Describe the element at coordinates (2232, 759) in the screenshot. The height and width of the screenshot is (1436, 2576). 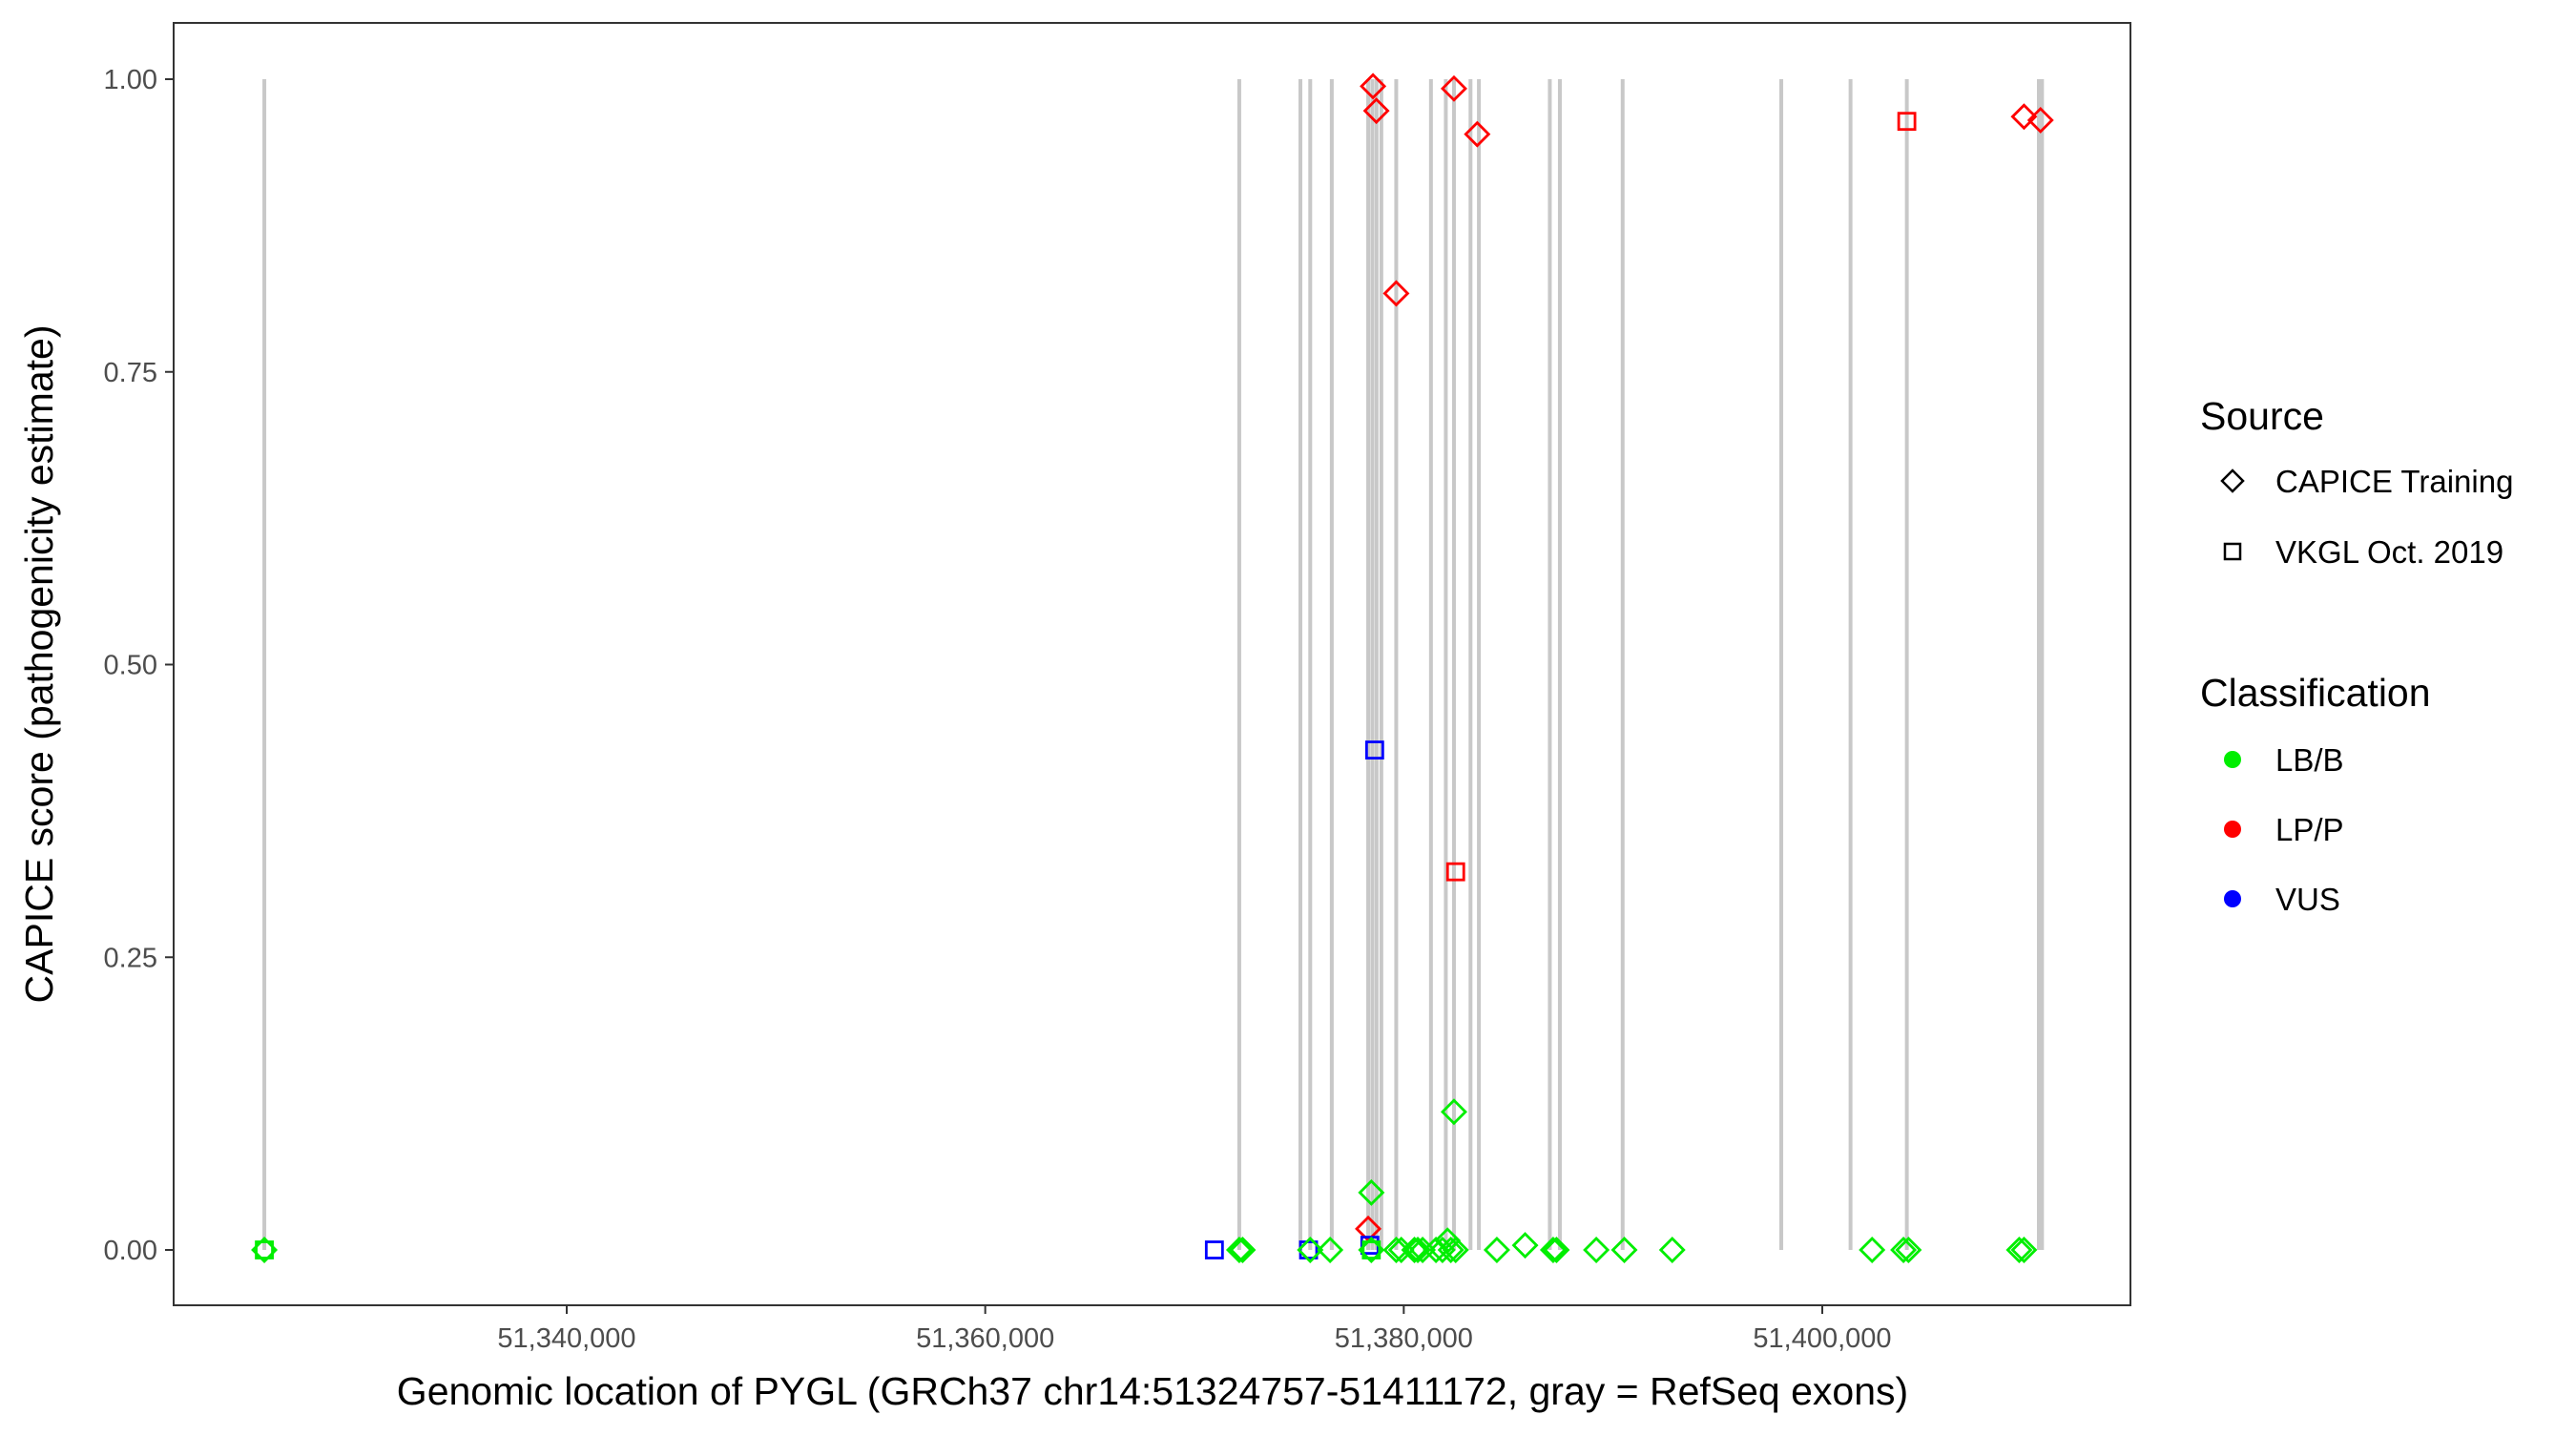
I see `legend-key-lbb` at that location.